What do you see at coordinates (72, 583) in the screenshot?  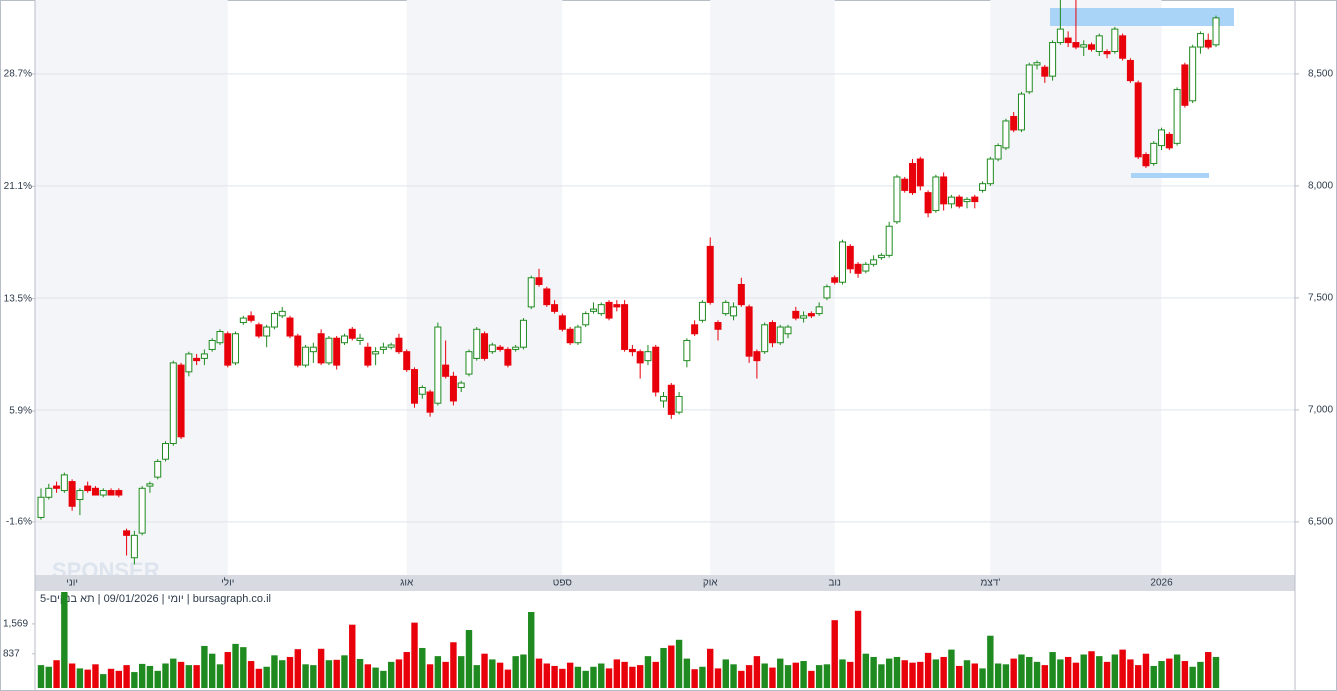 I see `x-tick-label: יוני` at bounding box center [72, 583].